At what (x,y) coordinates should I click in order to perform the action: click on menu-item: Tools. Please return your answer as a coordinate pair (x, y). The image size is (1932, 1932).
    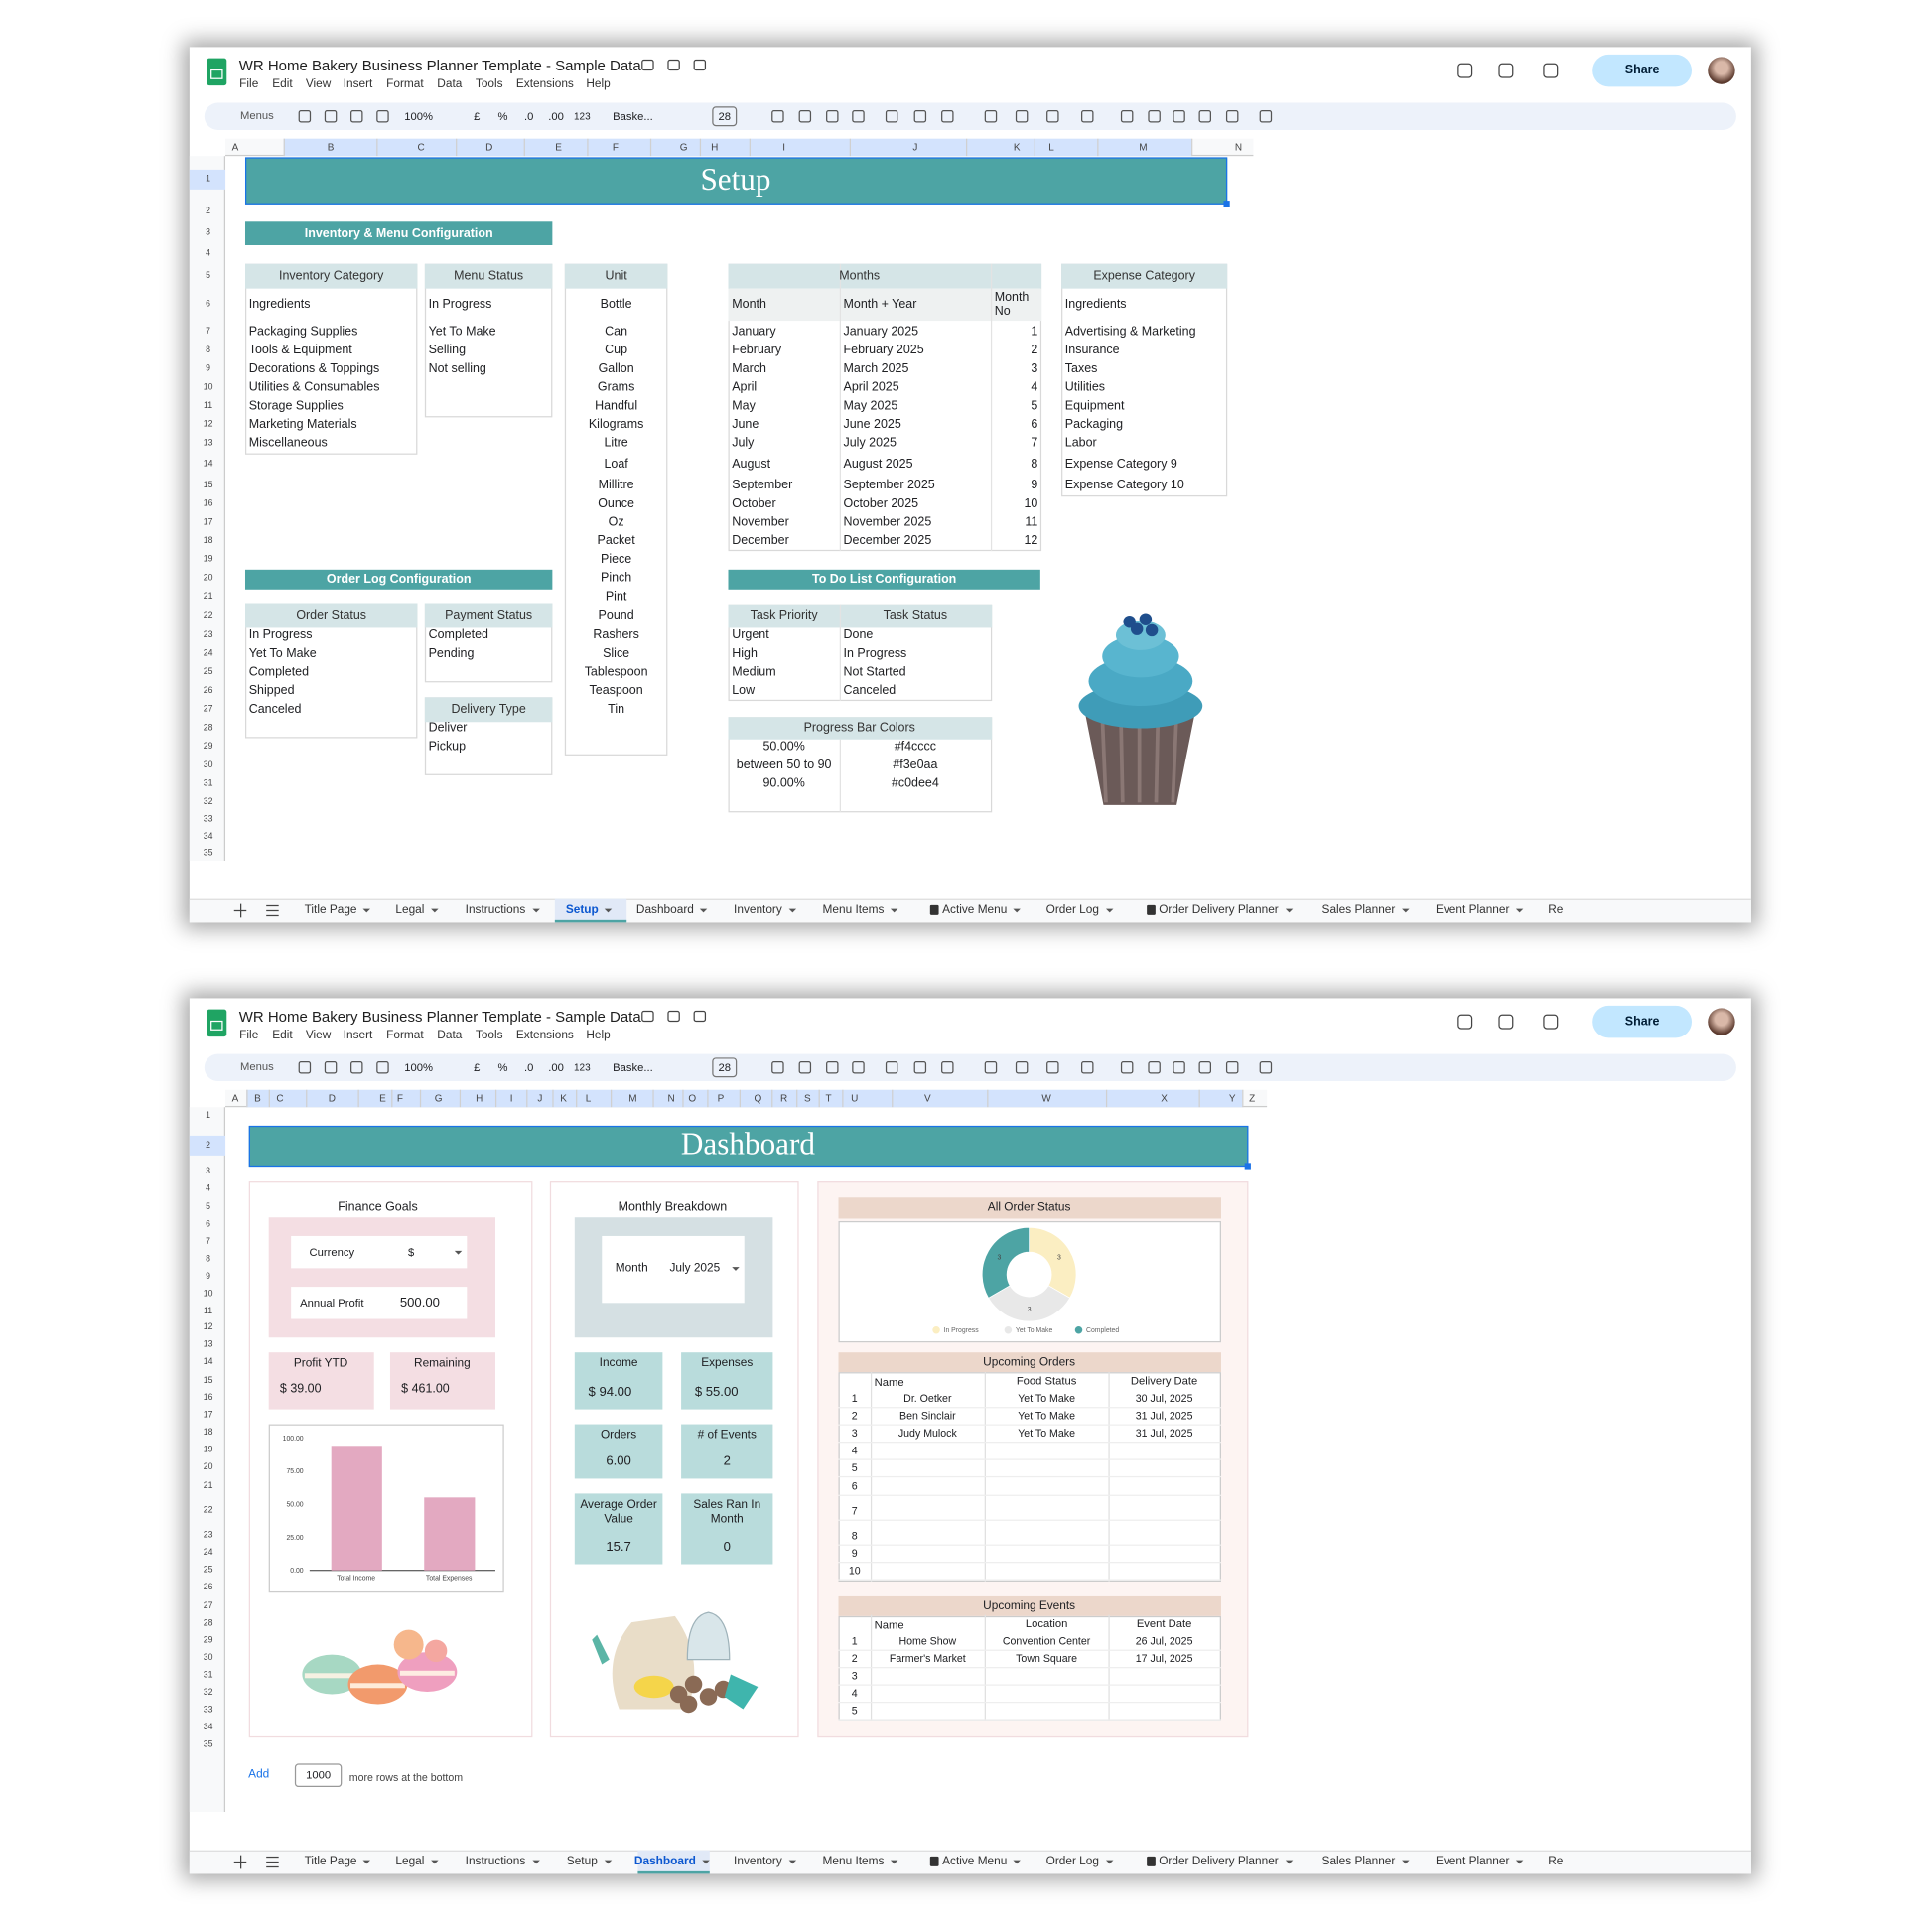
    Looking at the image, I should click on (489, 84).